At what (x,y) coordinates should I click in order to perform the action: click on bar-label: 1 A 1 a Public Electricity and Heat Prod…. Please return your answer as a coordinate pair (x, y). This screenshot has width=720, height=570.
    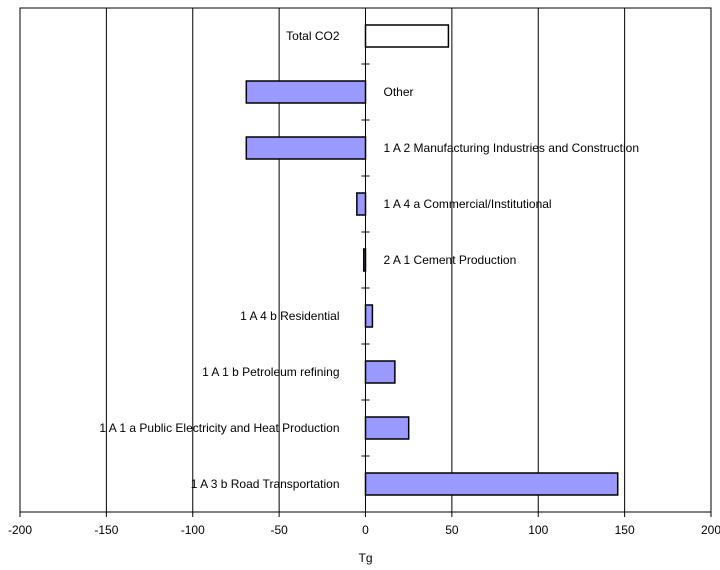
    Looking at the image, I should click on (219, 428).